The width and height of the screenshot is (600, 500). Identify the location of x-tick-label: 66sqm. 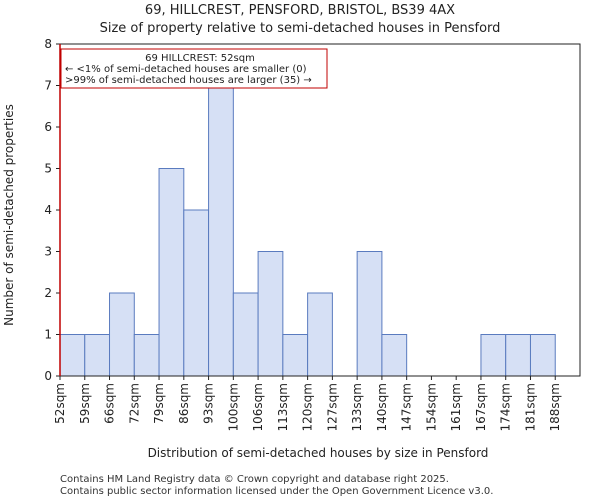
(110, 403).